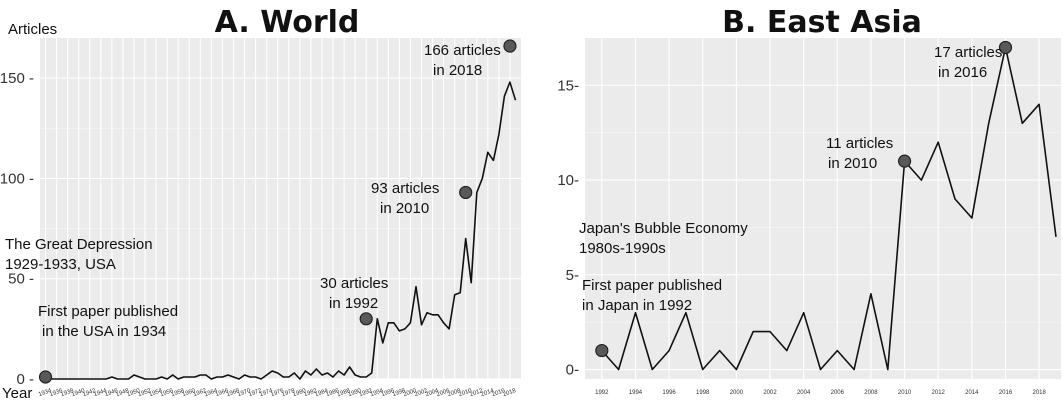 The image size is (1063, 402). I want to click on x-tick-label: 1966, so click(222, 393).